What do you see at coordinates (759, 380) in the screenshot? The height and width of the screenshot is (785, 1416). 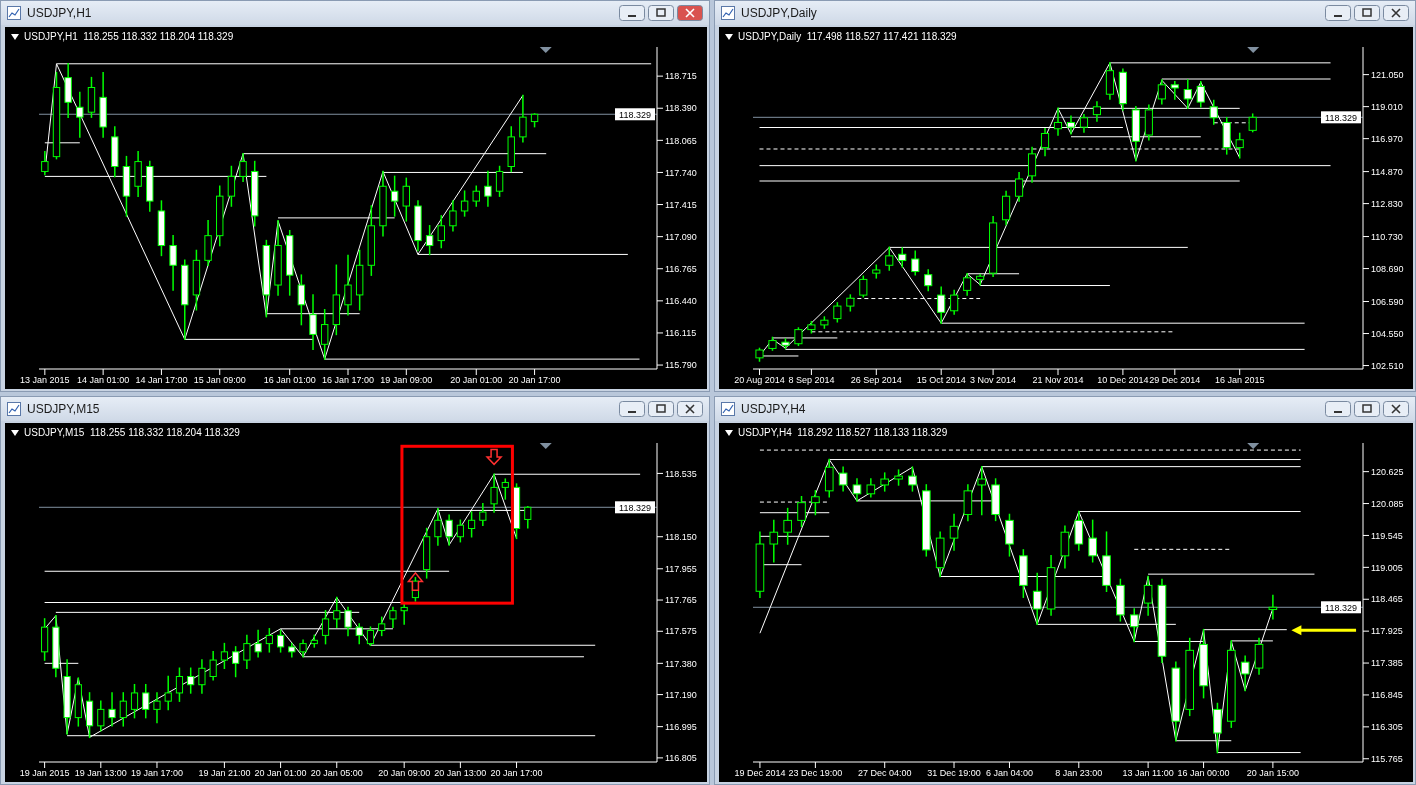 I see `x-tick-label: 20 Aug 2014` at bounding box center [759, 380].